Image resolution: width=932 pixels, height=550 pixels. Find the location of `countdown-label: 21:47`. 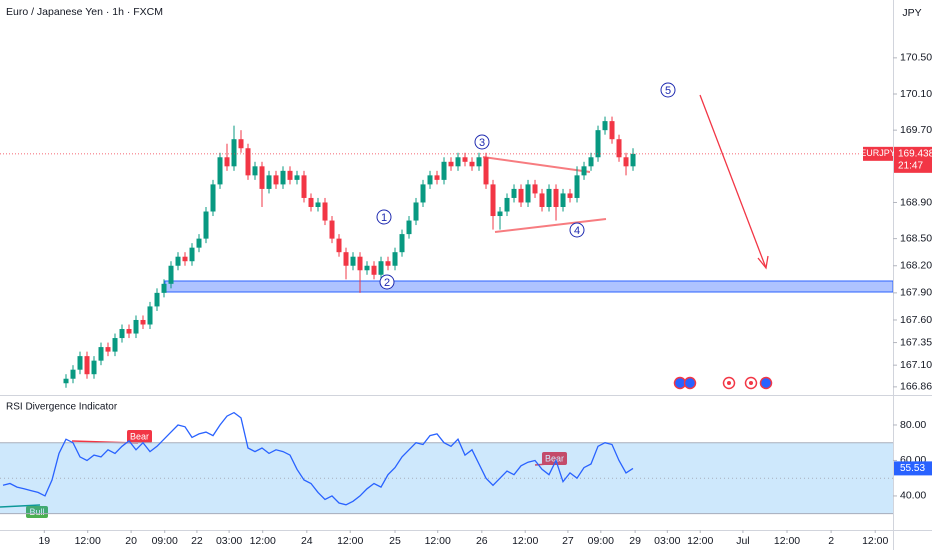

countdown-label: 21:47 is located at coordinates (910, 165).